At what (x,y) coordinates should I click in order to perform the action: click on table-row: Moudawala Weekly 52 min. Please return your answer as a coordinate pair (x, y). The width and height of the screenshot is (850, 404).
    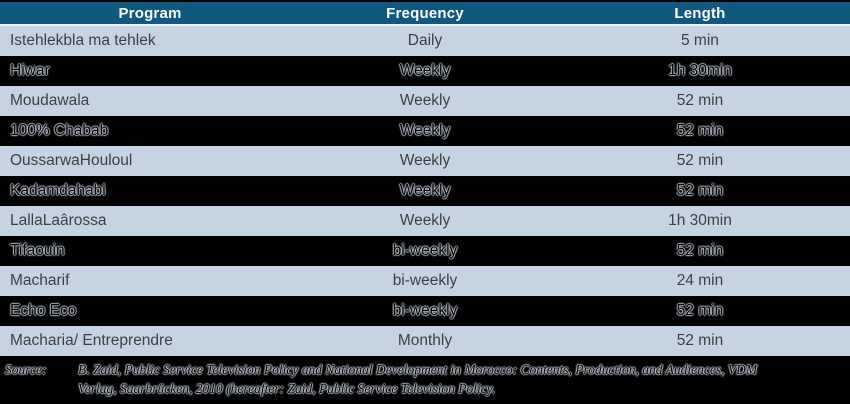
    Looking at the image, I should click on (425, 101).